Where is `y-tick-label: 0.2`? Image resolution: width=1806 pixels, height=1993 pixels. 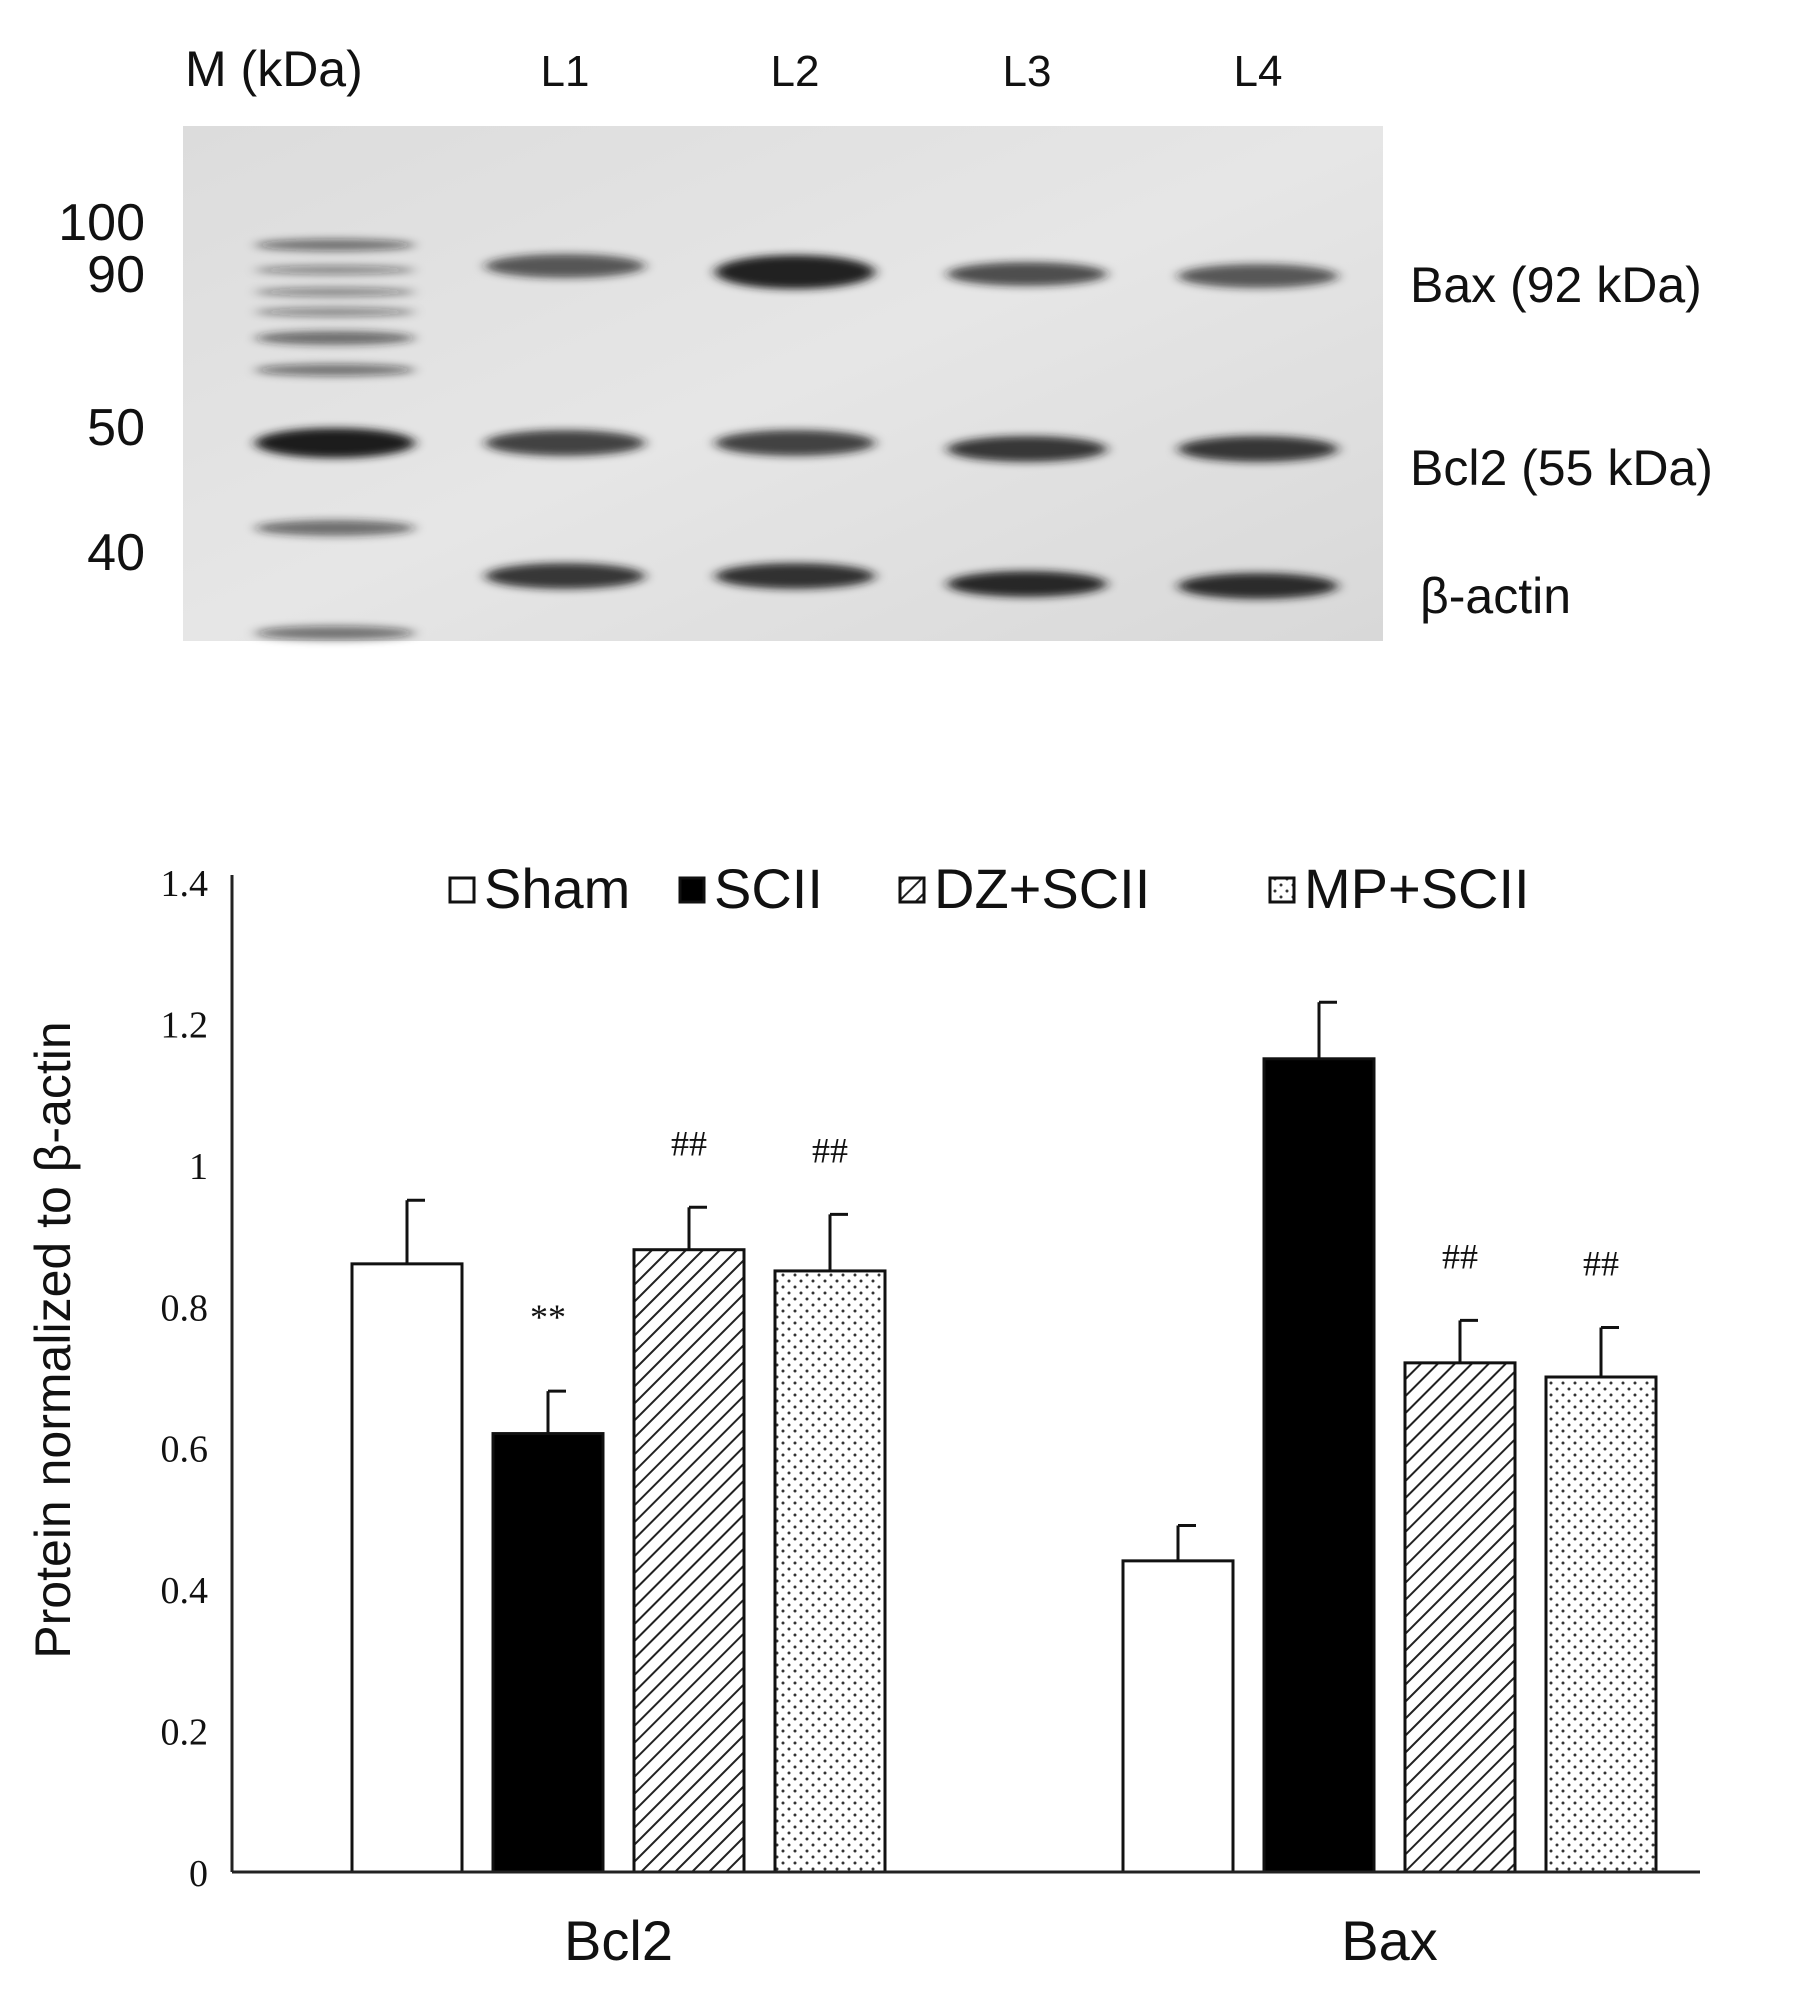
y-tick-label: 0.2 is located at coordinates (185, 1733).